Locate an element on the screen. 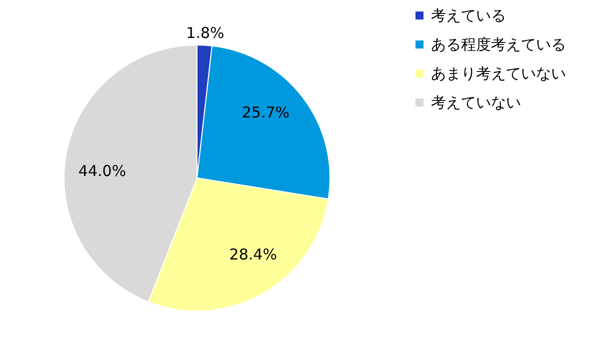  legend-label: 考えていない is located at coordinates (476, 103).